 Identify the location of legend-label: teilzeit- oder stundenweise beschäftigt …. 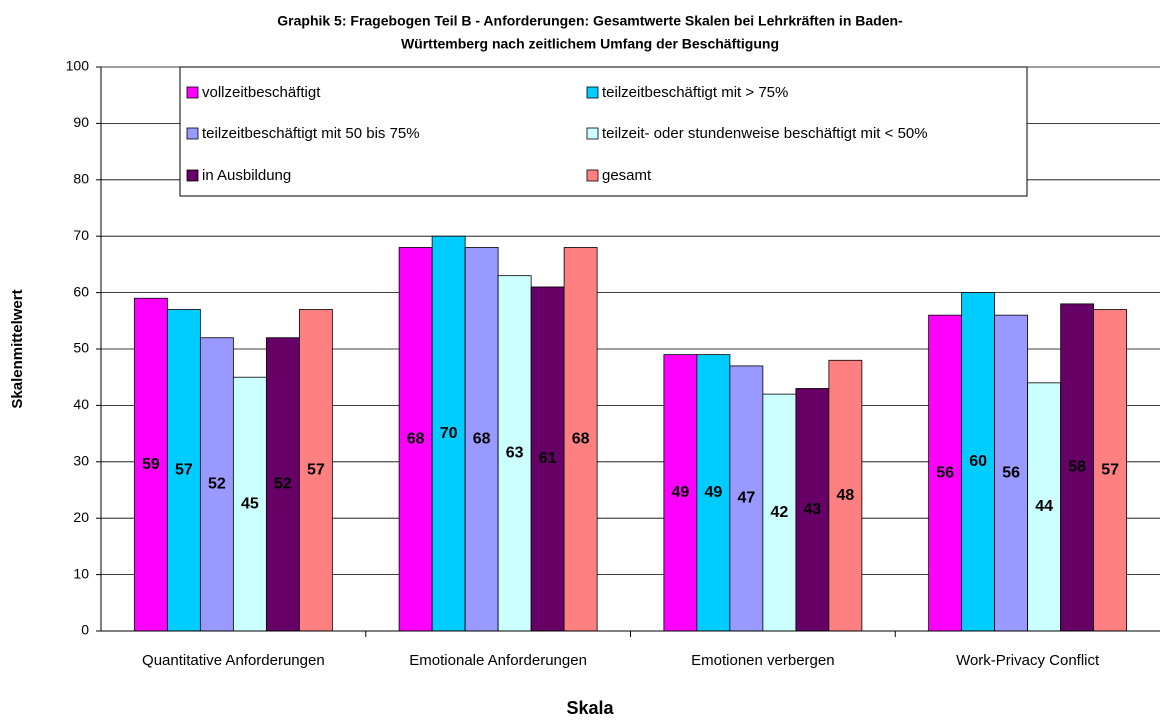
(765, 133).